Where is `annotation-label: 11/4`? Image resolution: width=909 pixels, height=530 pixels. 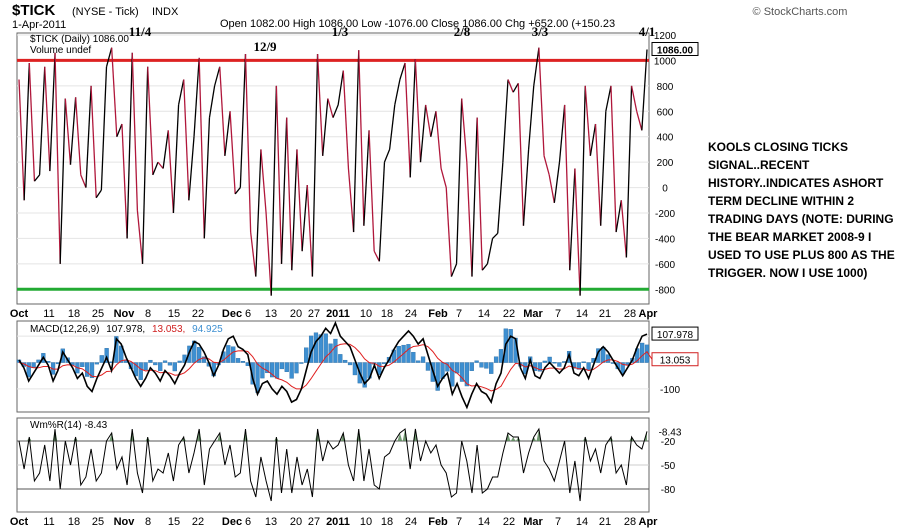 annotation-label: 11/4 is located at coordinates (140, 31).